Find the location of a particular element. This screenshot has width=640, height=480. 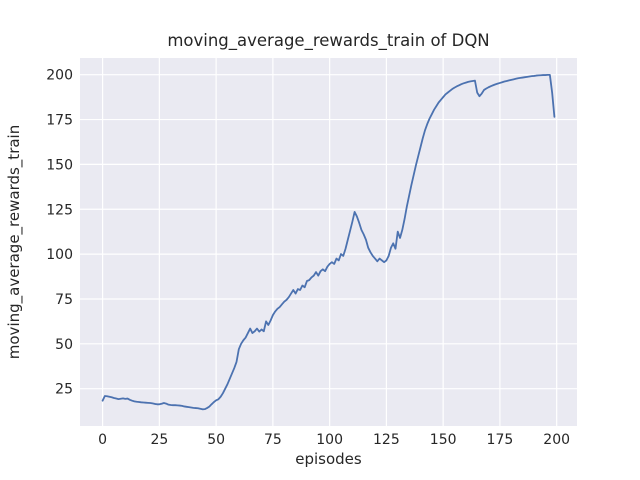

y-tick-label: 200 is located at coordinates (59, 76).